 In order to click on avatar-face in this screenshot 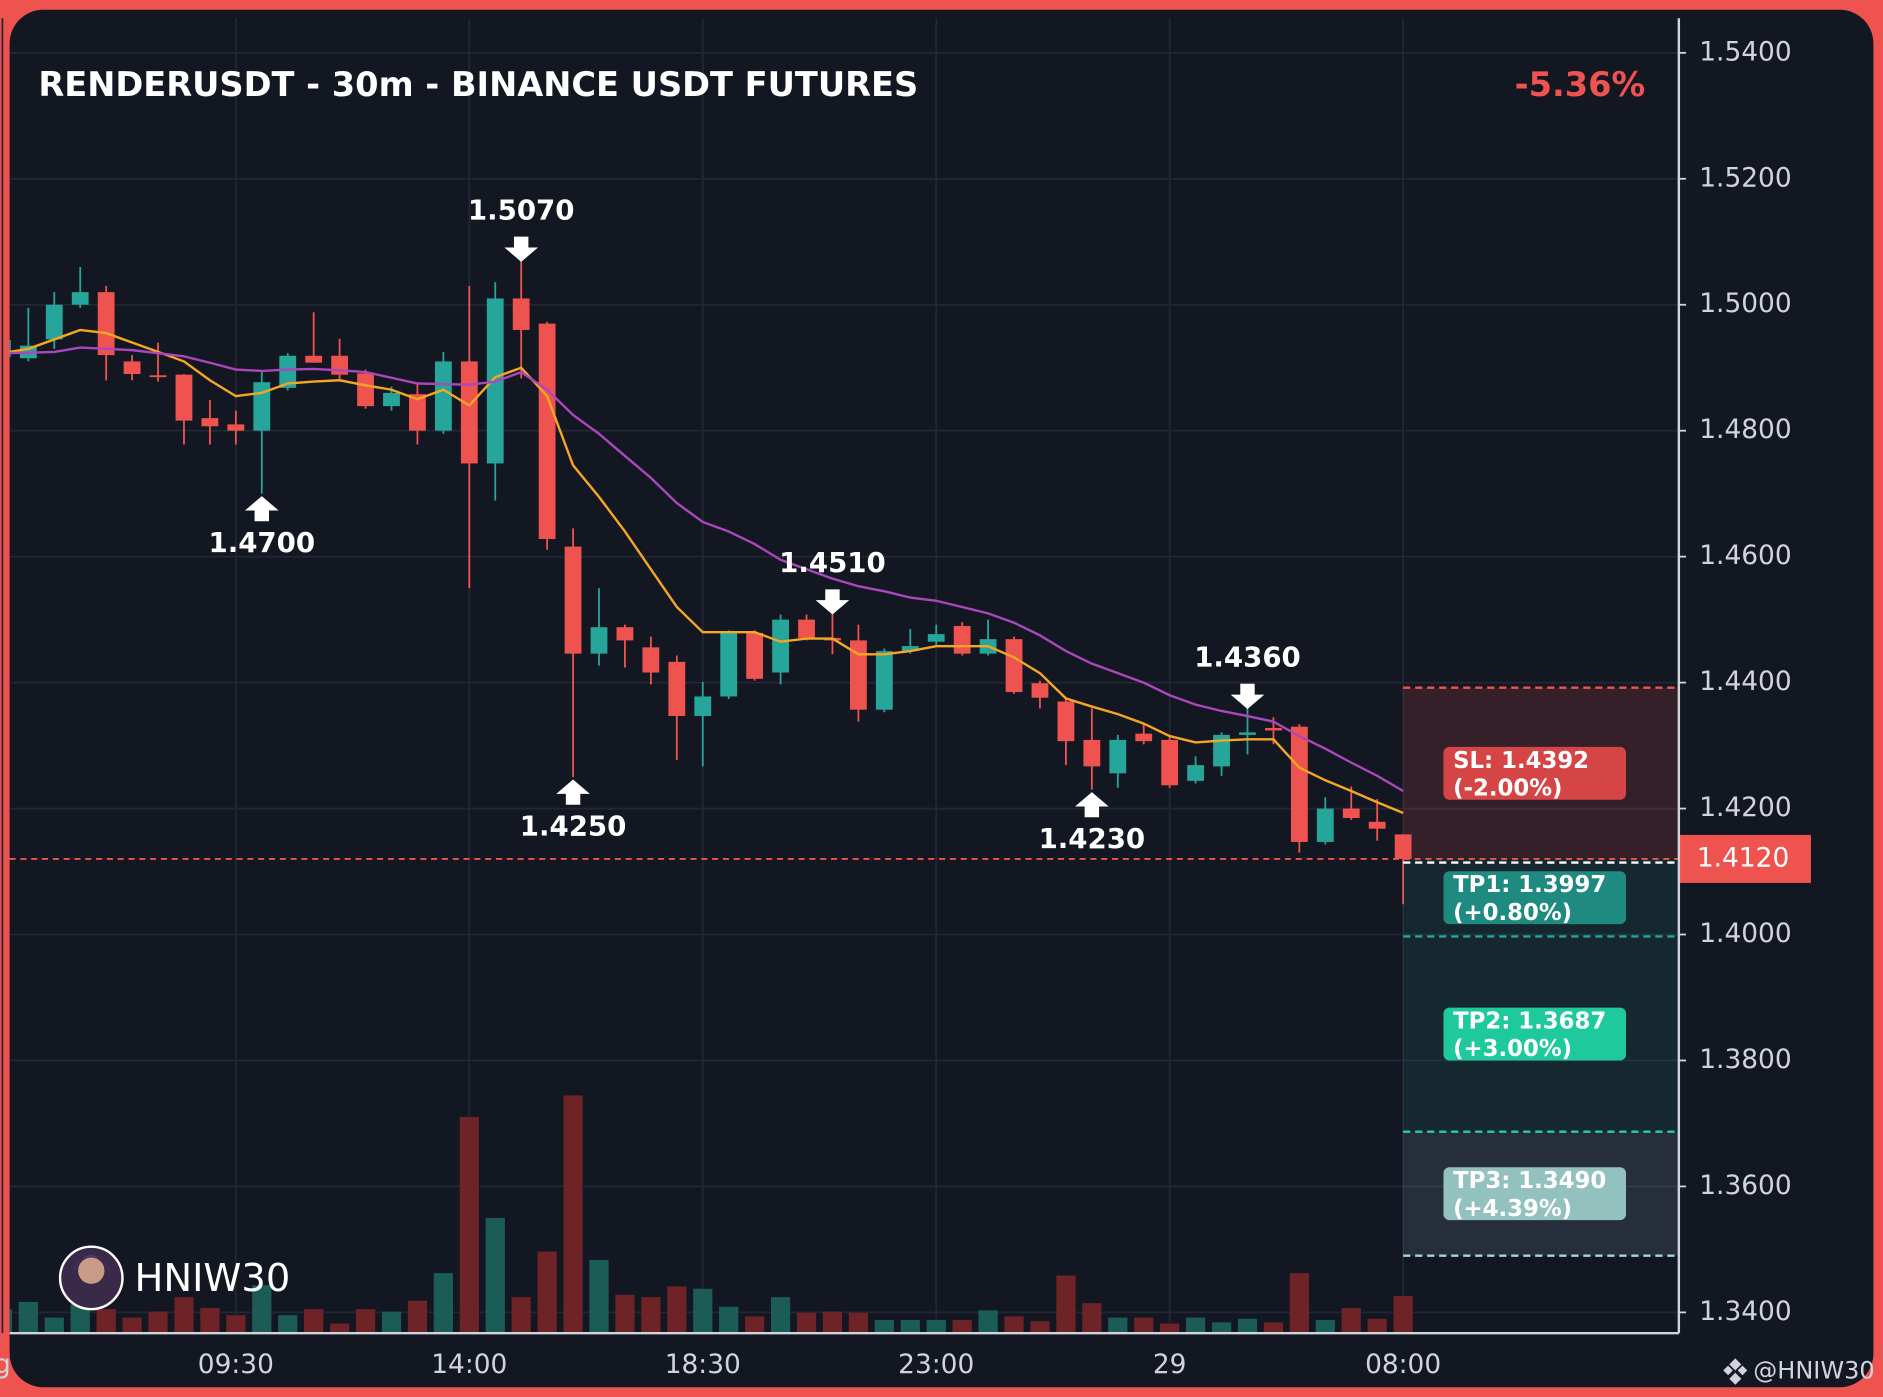, I will do `click(91, 1270)`.